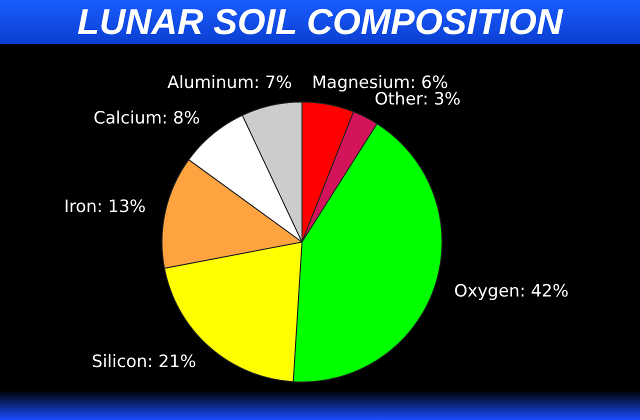 Image resolution: width=640 pixels, height=420 pixels. Describe the element at coordinates (229, 83) in the screenshot. I see `slice-label: Aluminum: 7%` at that location.